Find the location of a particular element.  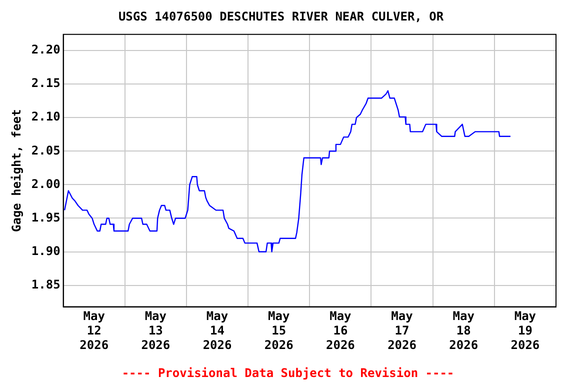

y-tick-label: 2.20 is located at coordinates (45, 49).